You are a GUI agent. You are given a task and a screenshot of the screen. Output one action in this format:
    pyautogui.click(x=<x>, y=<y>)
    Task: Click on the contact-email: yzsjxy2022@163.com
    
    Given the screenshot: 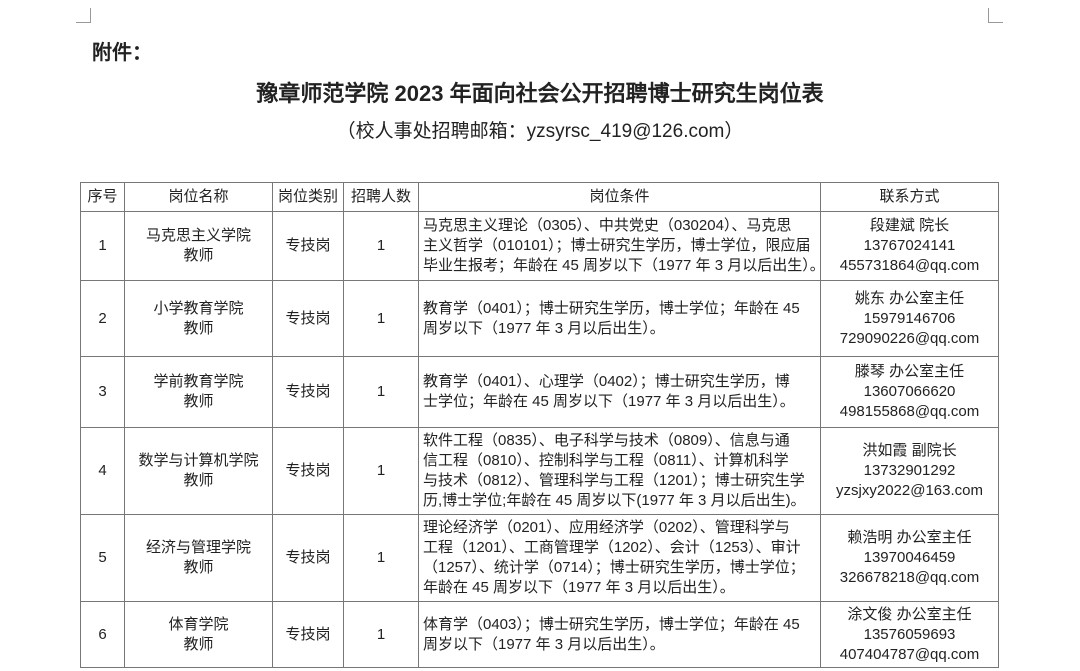 What is the action you would take?
    pyautogui.click(x=909, y=490)
    